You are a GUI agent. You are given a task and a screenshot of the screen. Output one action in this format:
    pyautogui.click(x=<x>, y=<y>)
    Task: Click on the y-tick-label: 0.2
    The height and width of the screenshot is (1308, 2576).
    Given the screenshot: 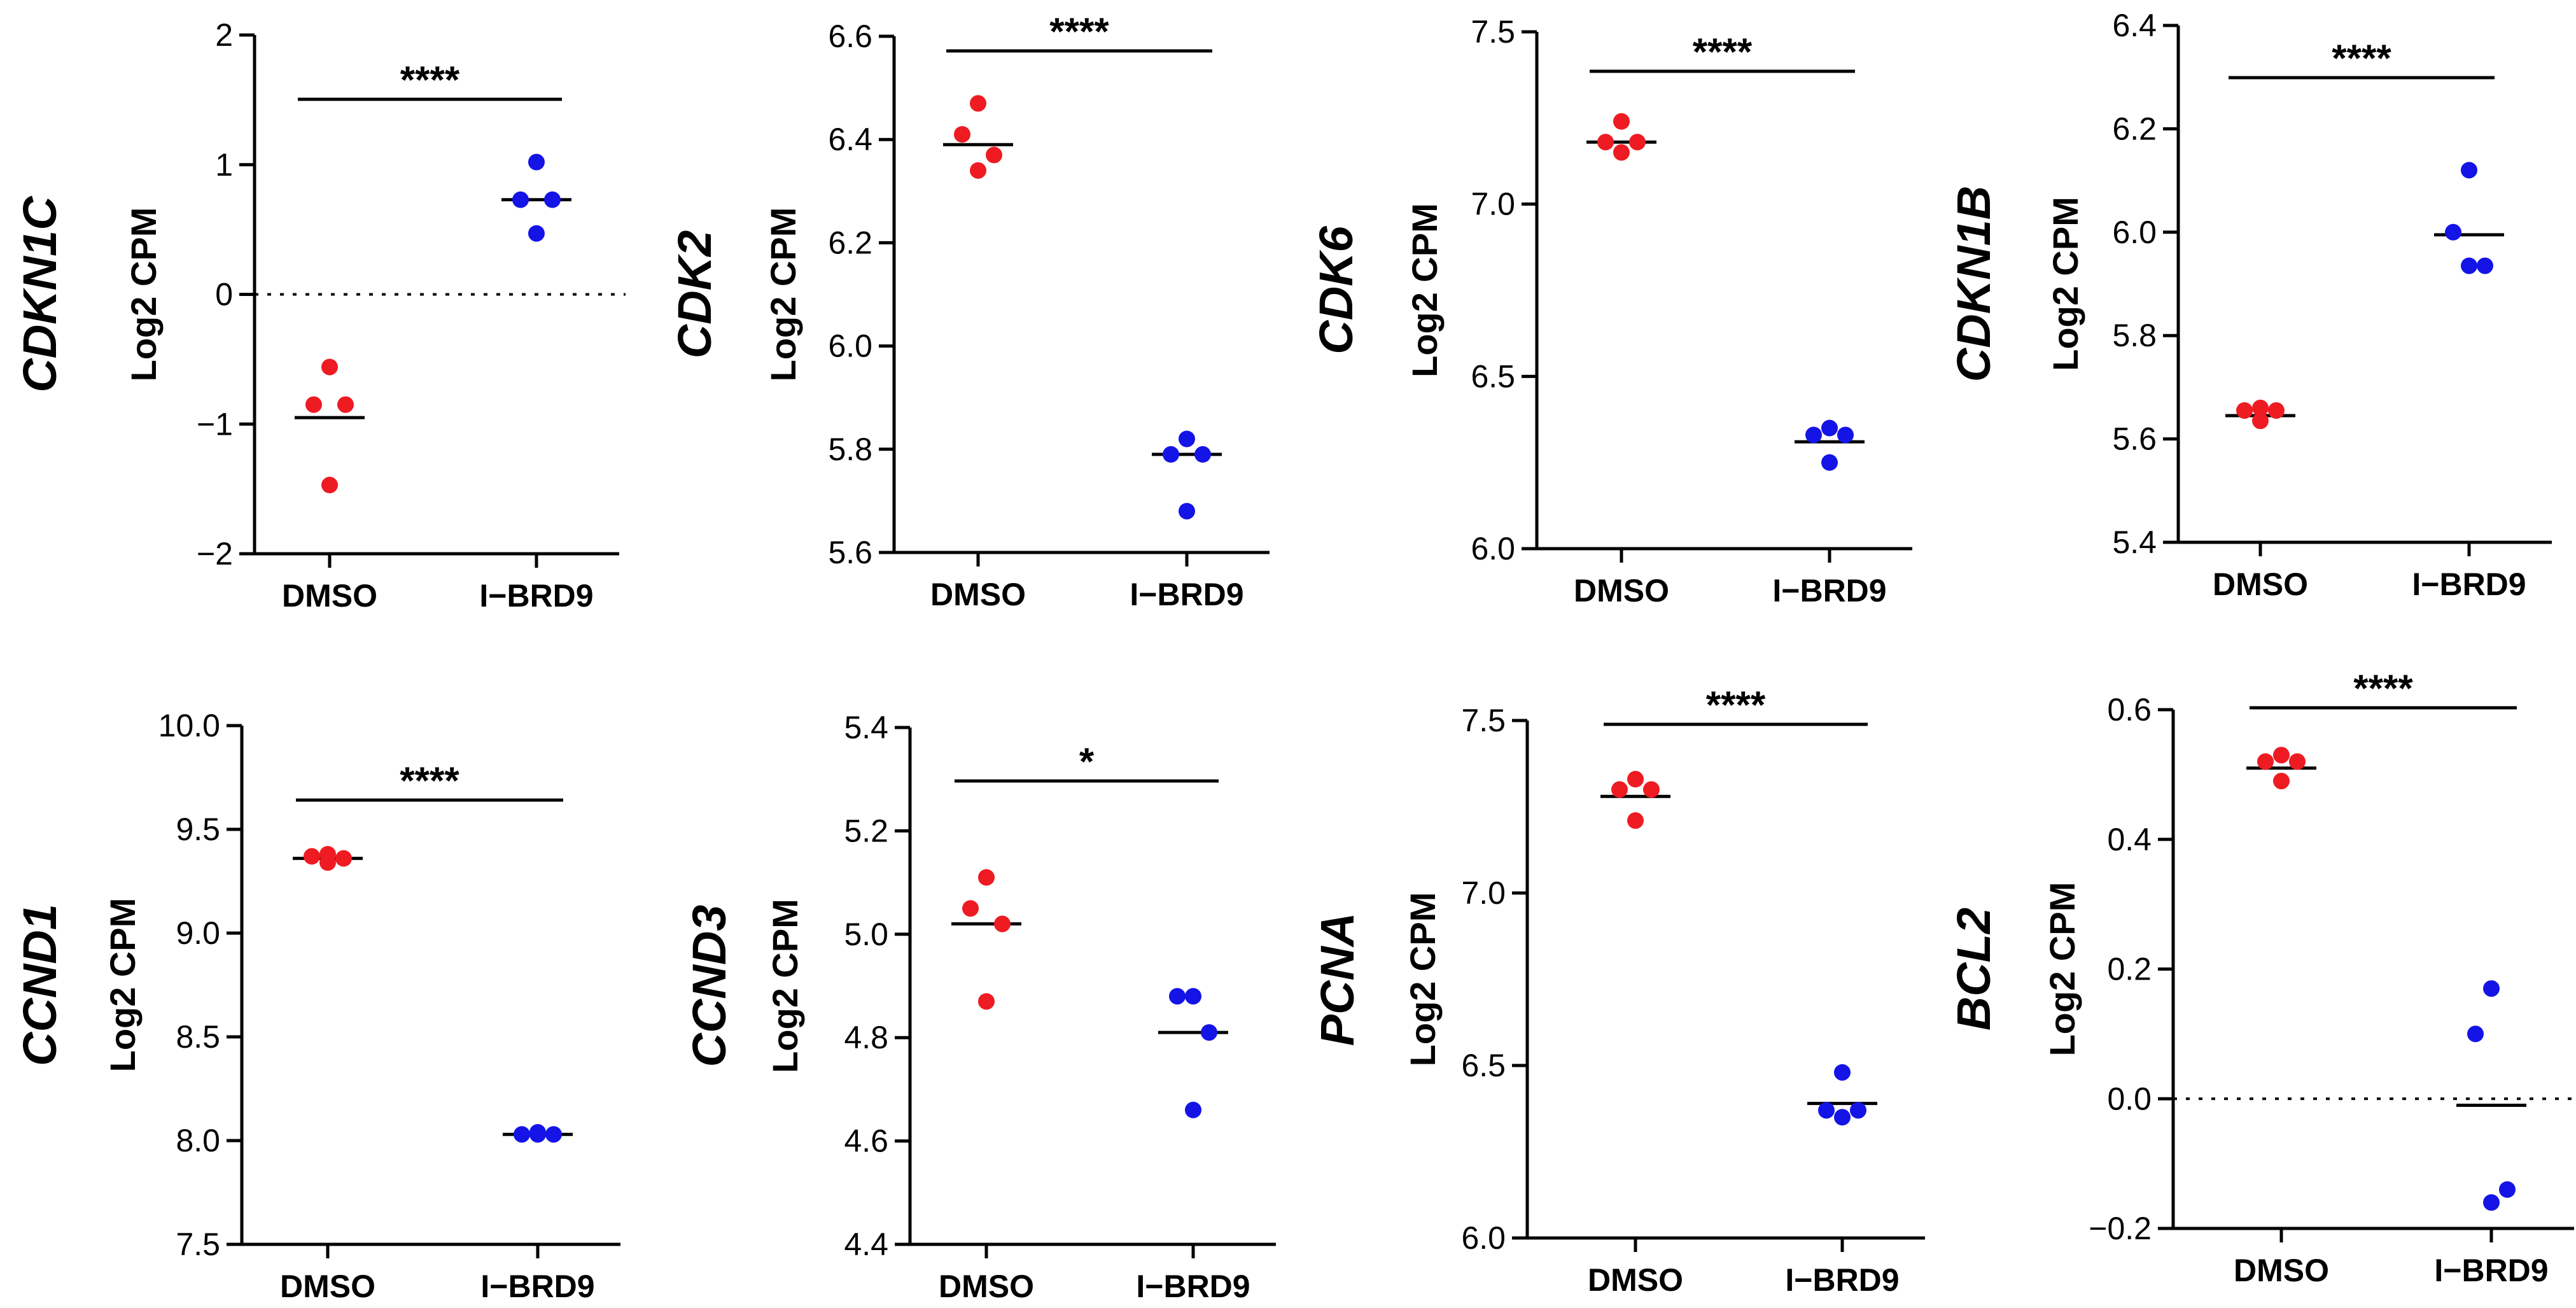 What is the action you would take?
    pyautogui.click(x=2129, y=970)
    